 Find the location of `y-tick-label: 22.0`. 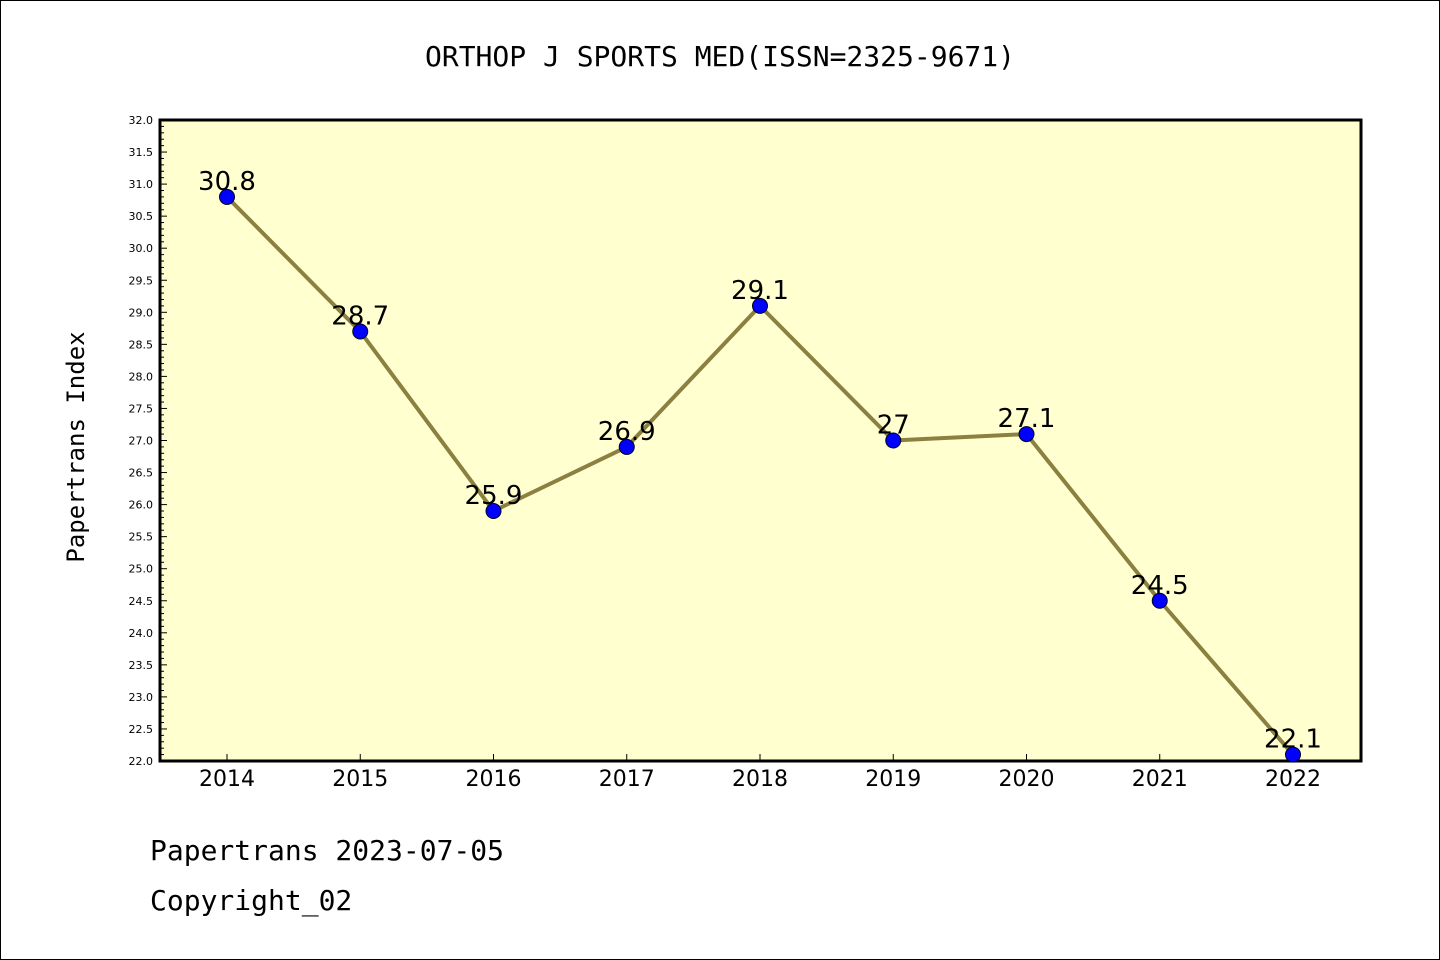

y-tick-label: 22.0 is located at coordinates (141, 761).